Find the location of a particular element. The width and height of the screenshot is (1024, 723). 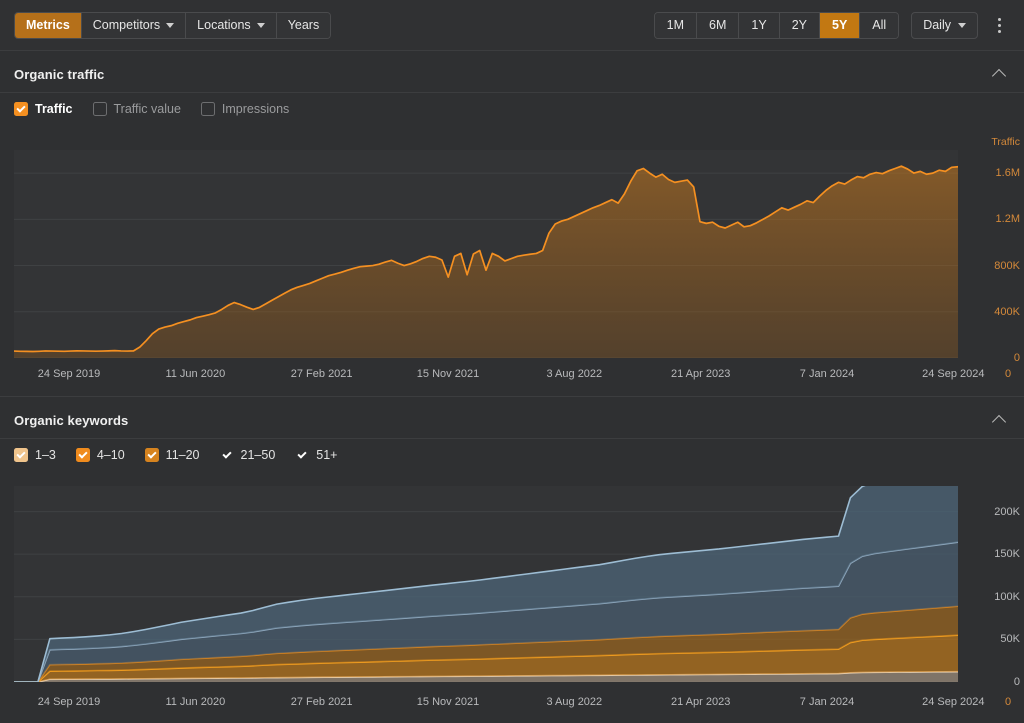

page-title: Organic traffic is located at coordinates (59, 74).